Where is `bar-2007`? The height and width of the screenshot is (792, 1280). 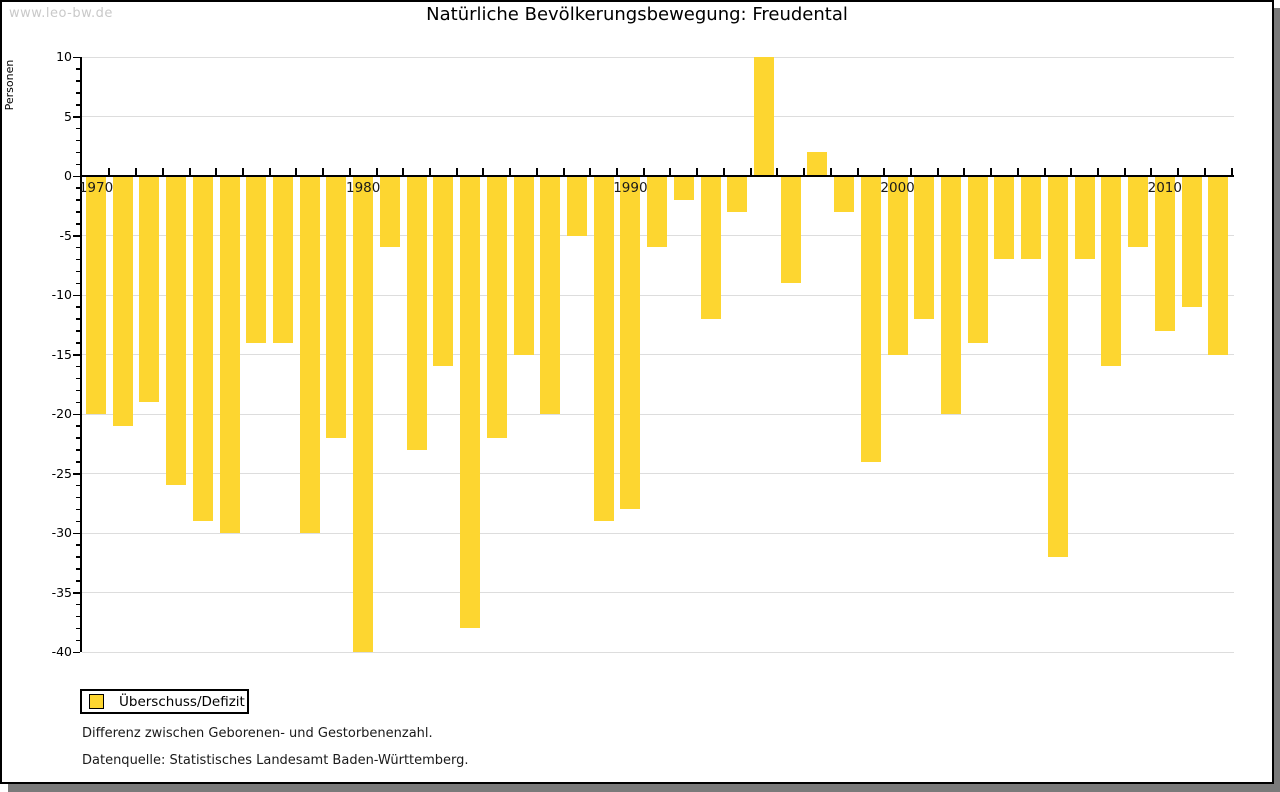
bar-2007 is located at coordinates (1084, 218).